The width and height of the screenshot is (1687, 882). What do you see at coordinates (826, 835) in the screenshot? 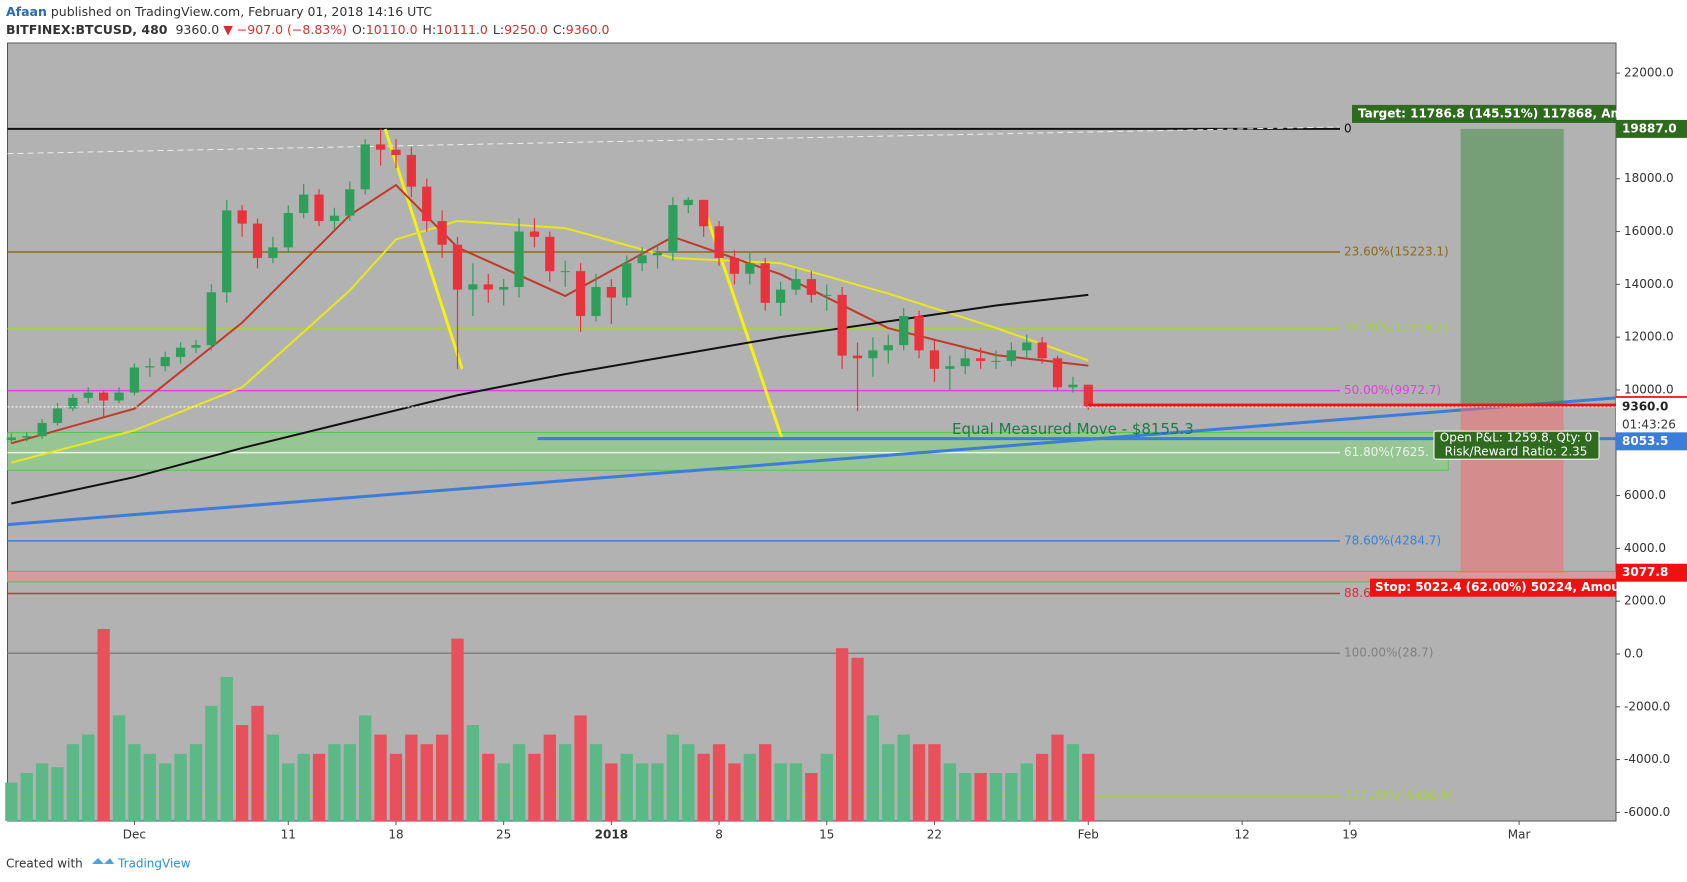
I see `x-tick-label: 15` at bounding box center [826, 835].